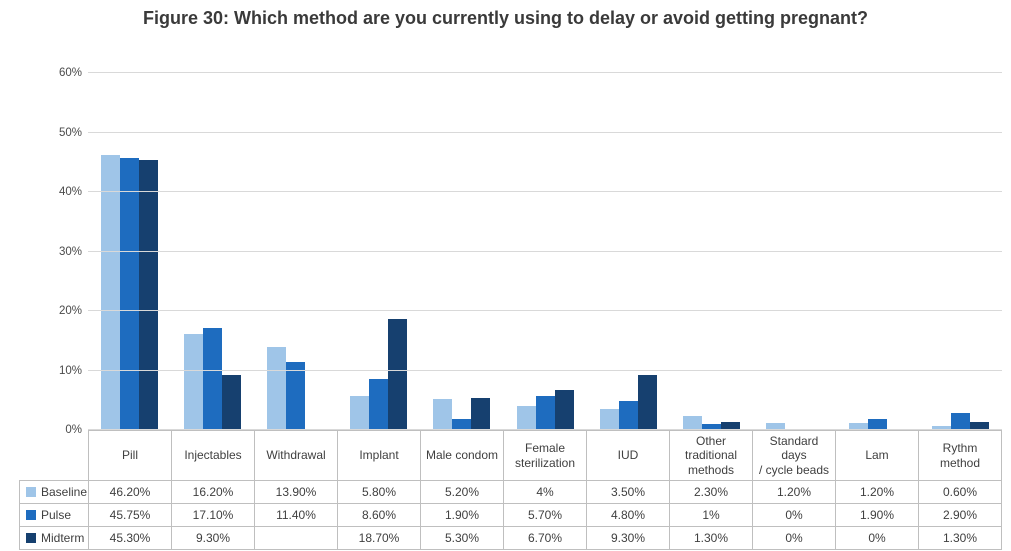 Image resolution: width=1011 pixels, height=551 pixels. Describe the element at coordinates (545, 455) in the screenshot. I see `category-header-cell: Female sterilization` at that location.